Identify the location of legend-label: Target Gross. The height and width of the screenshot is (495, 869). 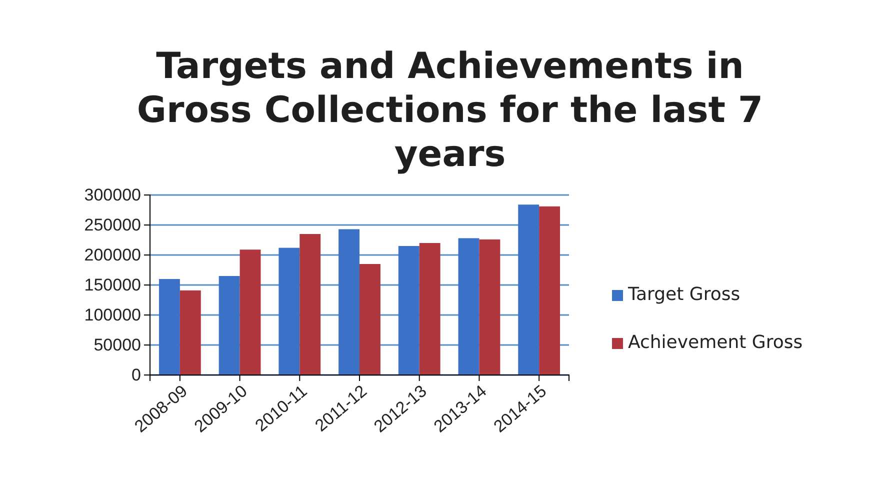
(683, 294).